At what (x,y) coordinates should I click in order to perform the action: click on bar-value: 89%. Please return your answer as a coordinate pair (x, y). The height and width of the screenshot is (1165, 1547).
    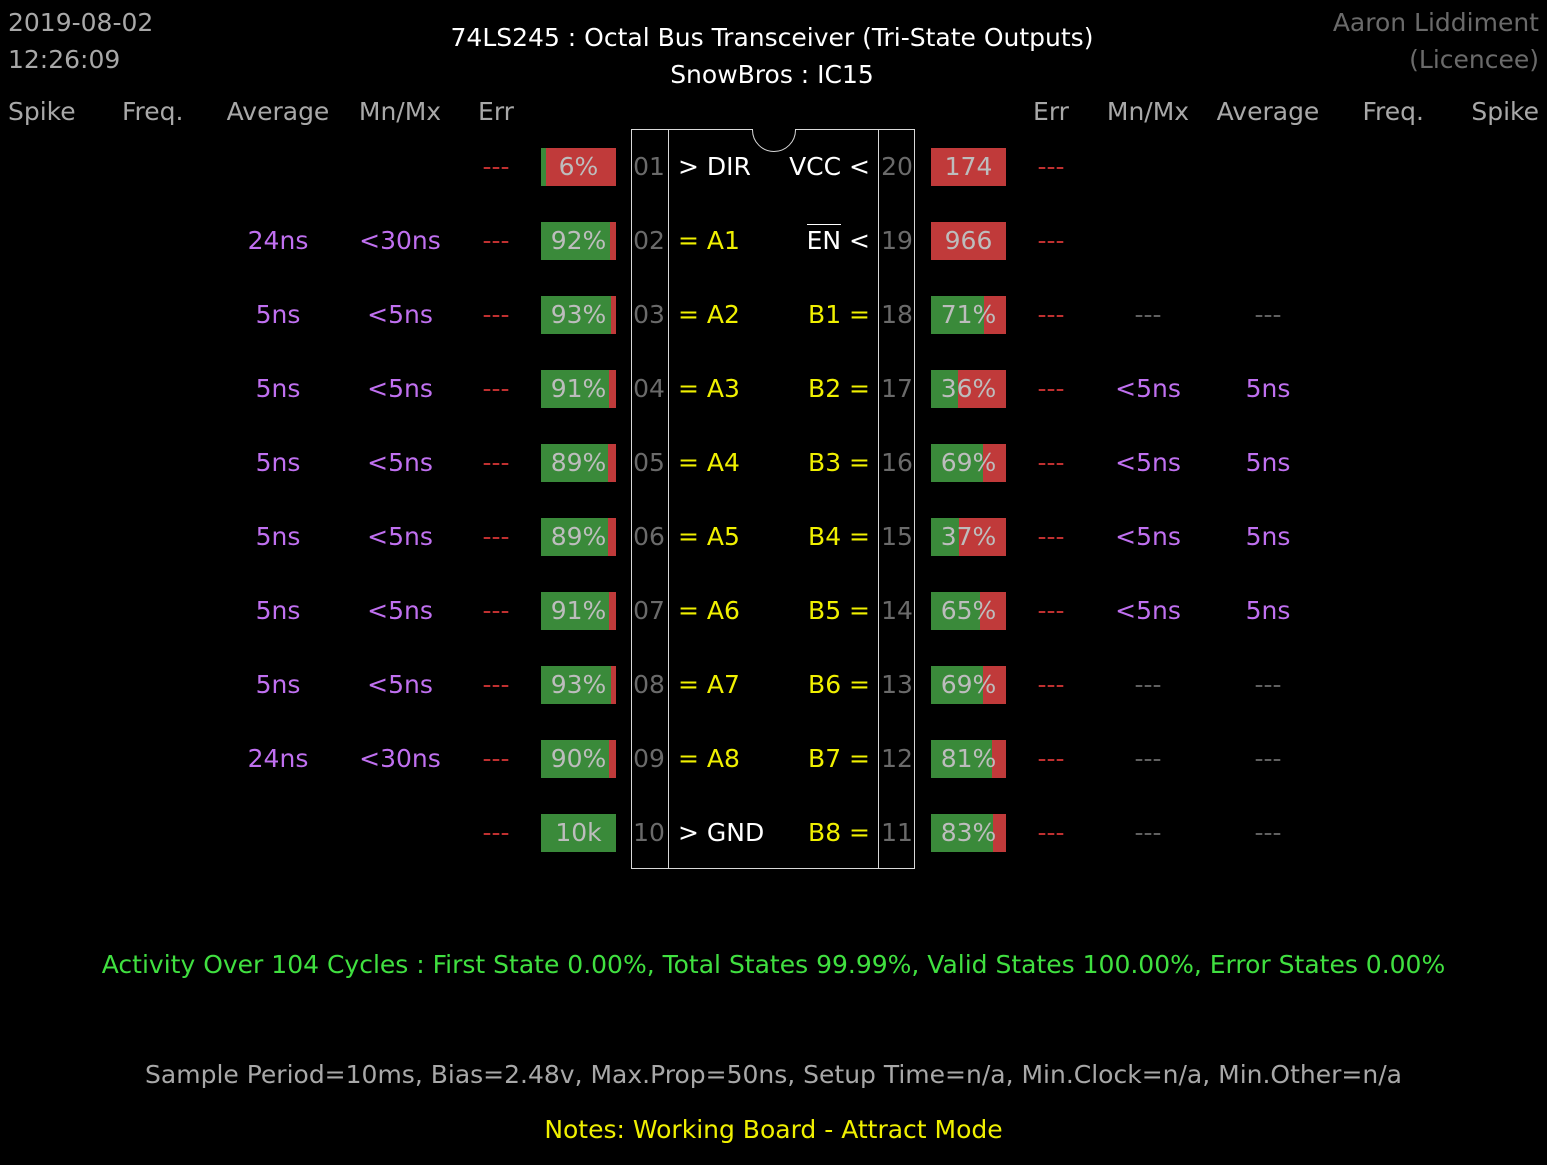
    Looking at the image, I should click on (578, 536).